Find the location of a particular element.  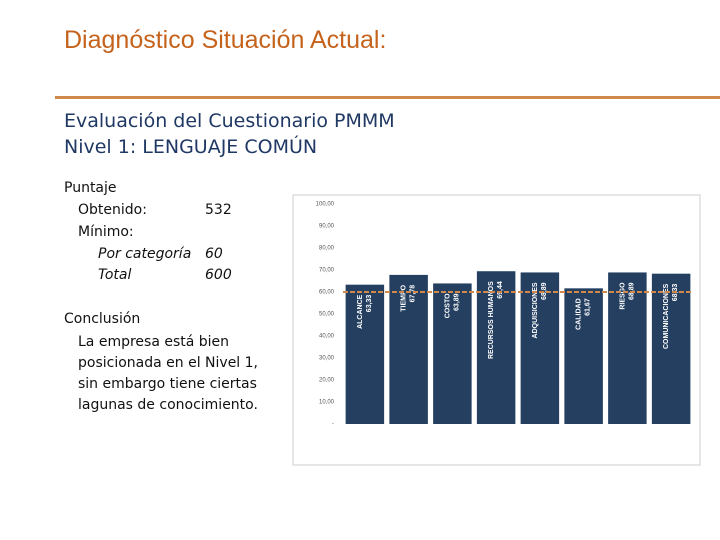

value-label: 61,67 is located at coordinates (588, 307).